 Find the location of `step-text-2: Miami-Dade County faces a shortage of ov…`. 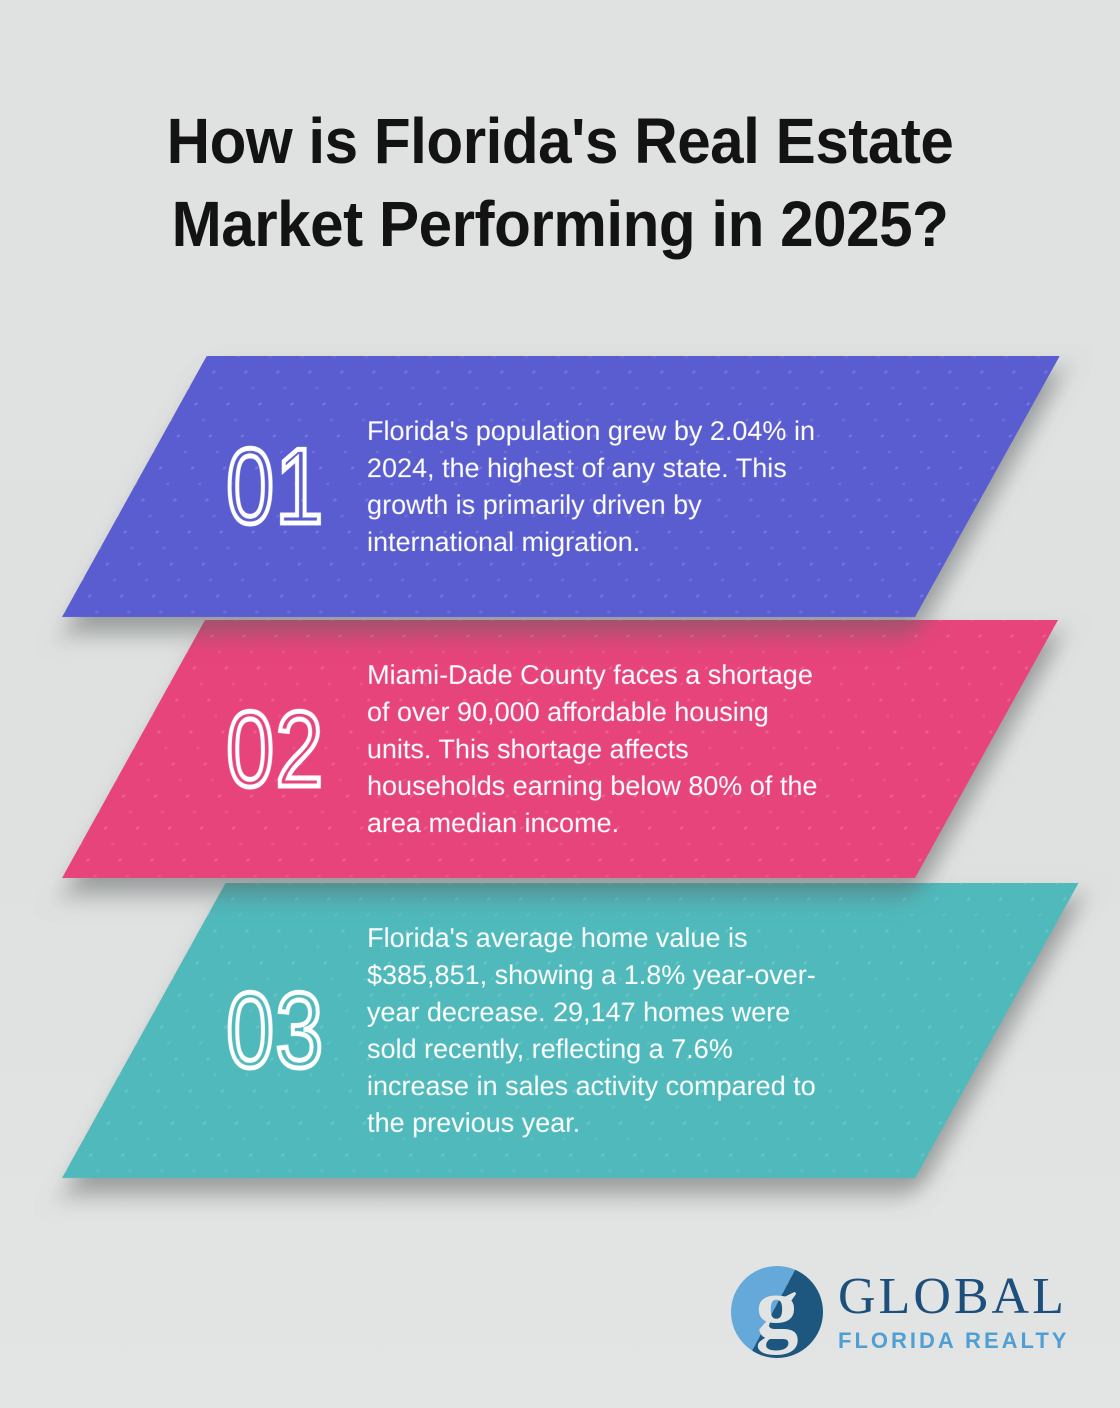

step-text-2: Miami-Dade County faces a shortage of ov… is located at coordinates (592, 748).